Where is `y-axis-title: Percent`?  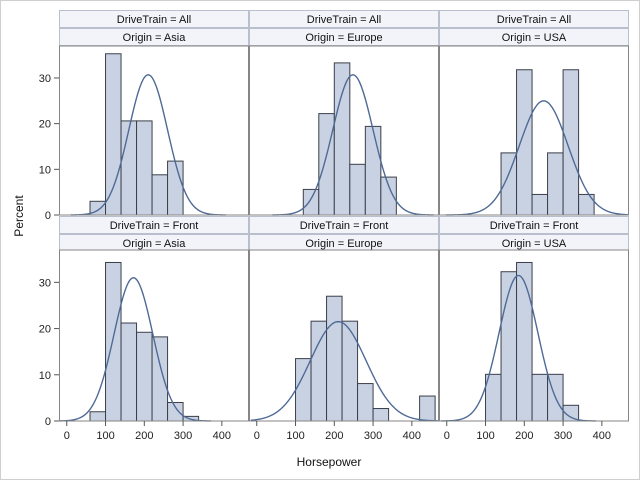 y-axis-title: Percent is located at coordinates (19, 216).